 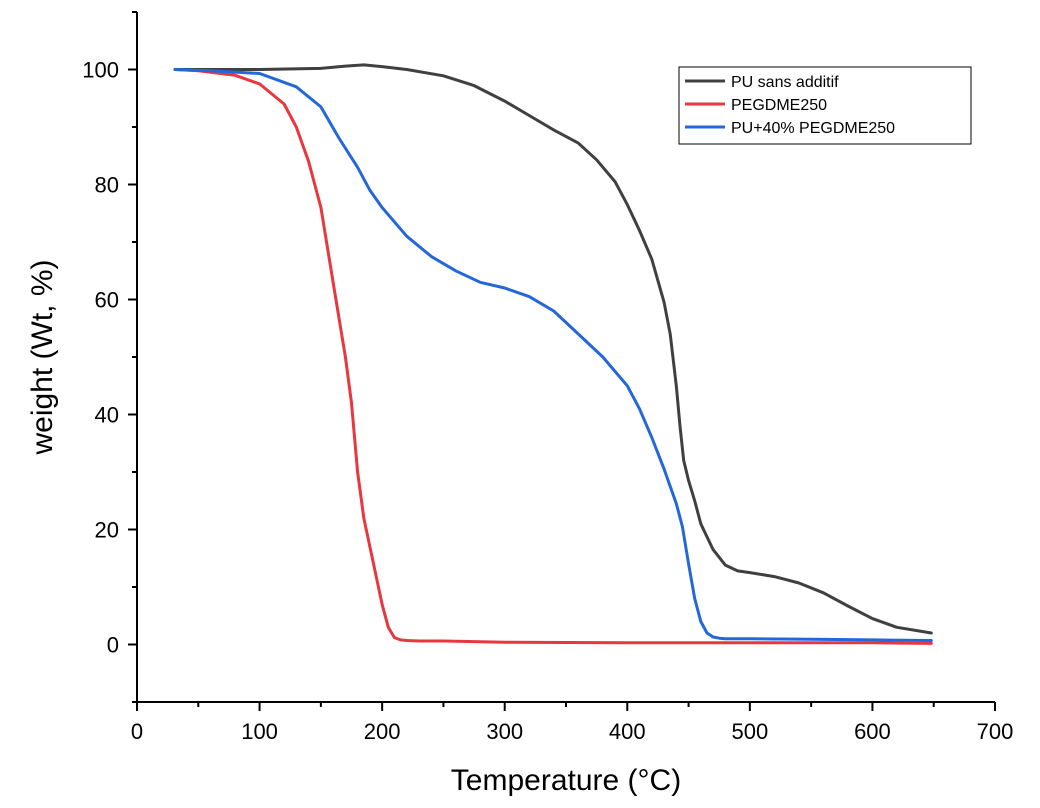 What do you see at coordinates (107, 415) in the screenshot?
I see `y-tick-label: 40` at bounding box center [107, 415].